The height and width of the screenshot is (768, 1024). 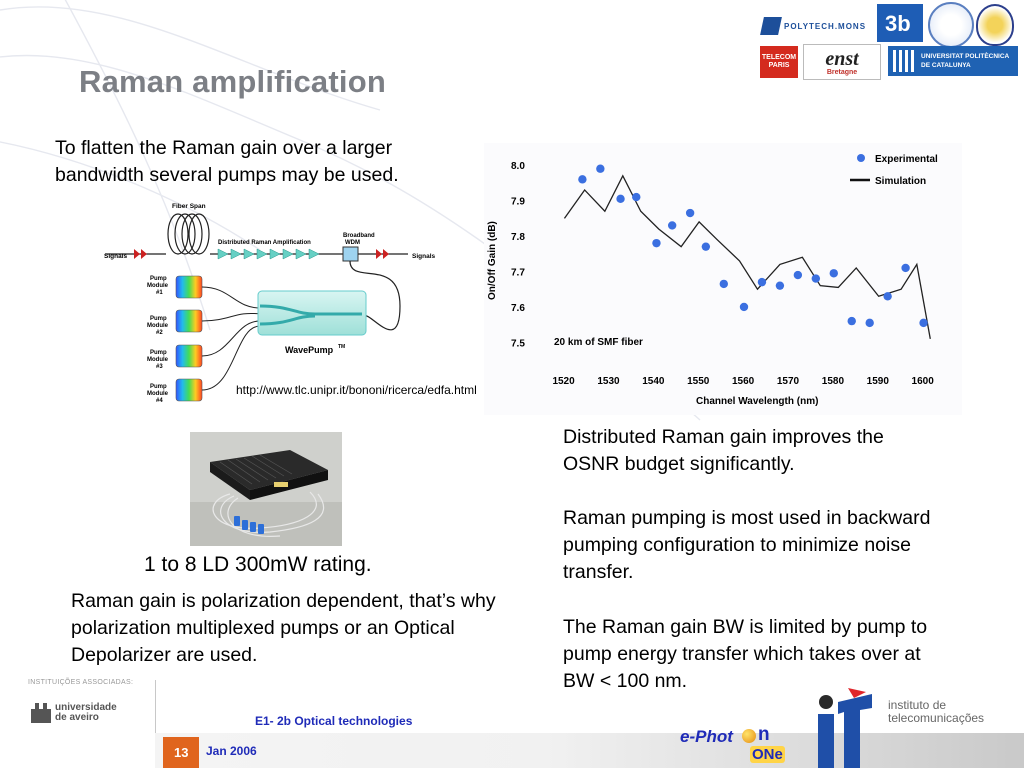 What do you see at coordinates (268, 254) in the screenshot?
I see `amplification-arrows` at bounding box center [268, 254].